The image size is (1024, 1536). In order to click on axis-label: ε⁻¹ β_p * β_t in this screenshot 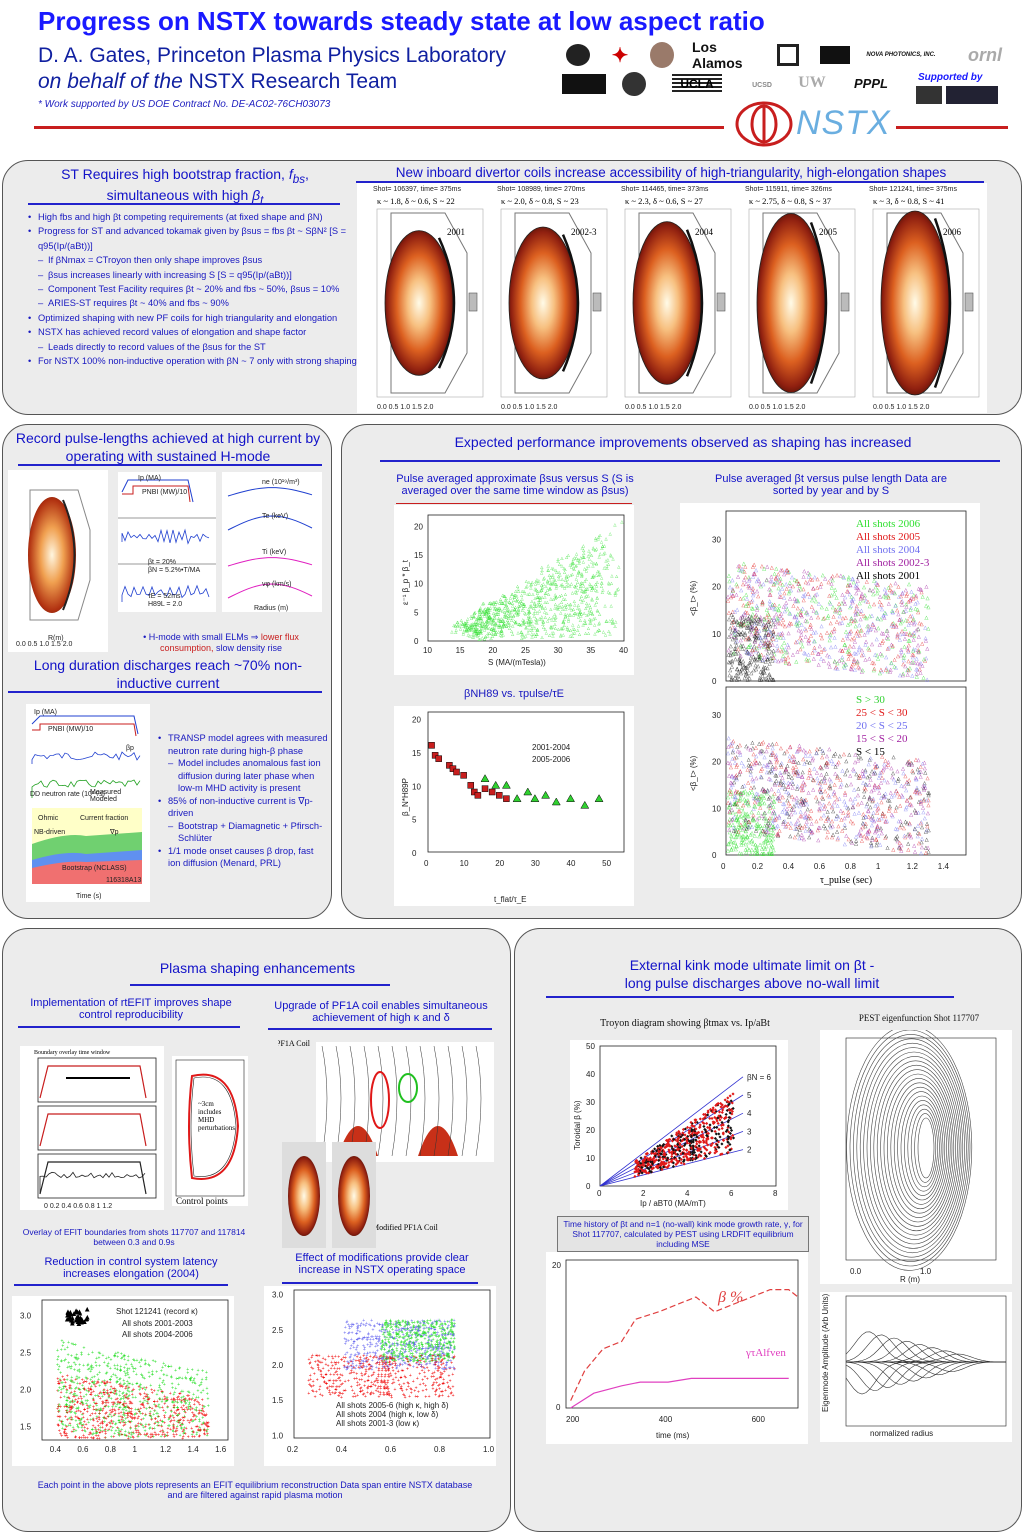, I will do `click(405, 582)`.